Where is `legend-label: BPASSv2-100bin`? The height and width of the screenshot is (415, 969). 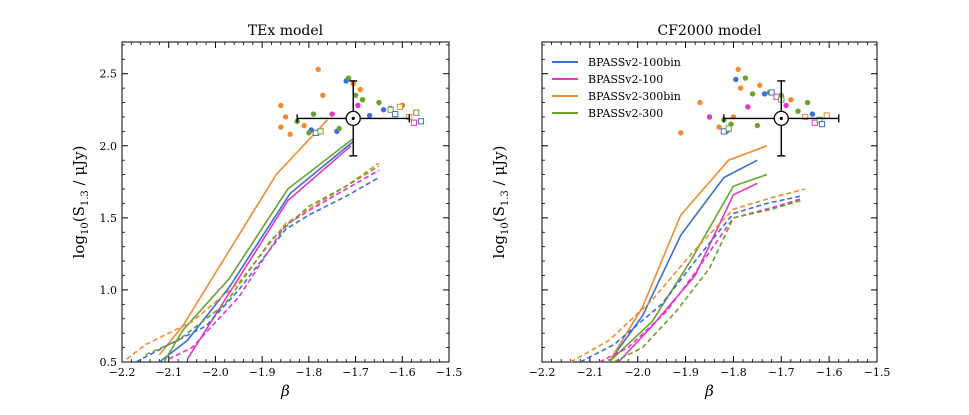
legend-label: BPASSv2-100bin is located at coordinates (634, 62).